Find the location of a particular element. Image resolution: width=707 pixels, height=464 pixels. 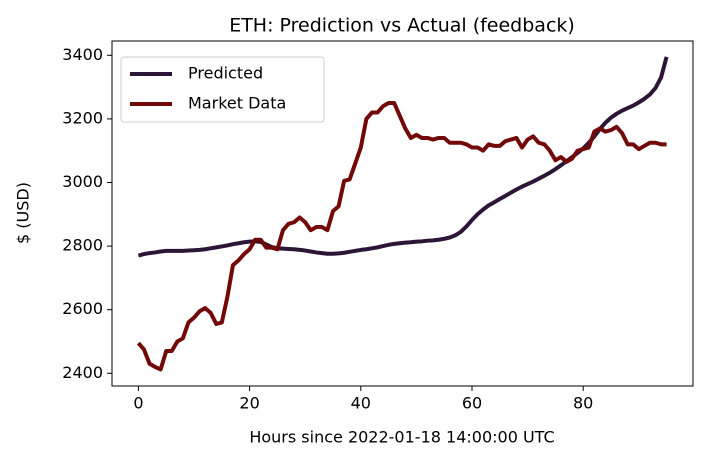

x-axis-label: Hours since 2022-01-18 14:00:00 UTC is located at coordinates (401, 437).